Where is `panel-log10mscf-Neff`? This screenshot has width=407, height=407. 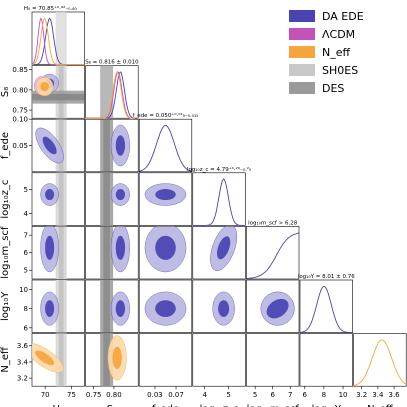
panel-log10mscf-Neff is located at coordinates (273, 360).